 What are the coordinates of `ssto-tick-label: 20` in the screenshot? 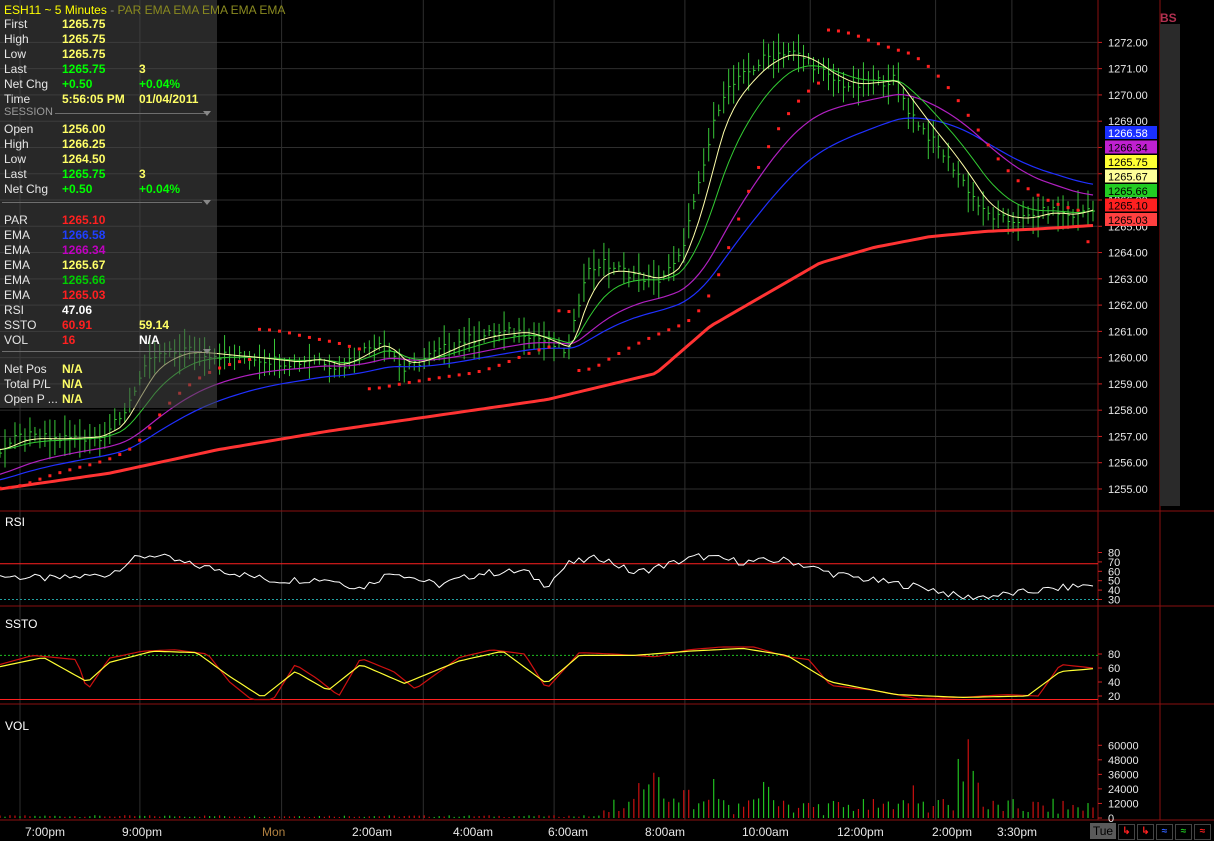 It's located at (1114, 697).